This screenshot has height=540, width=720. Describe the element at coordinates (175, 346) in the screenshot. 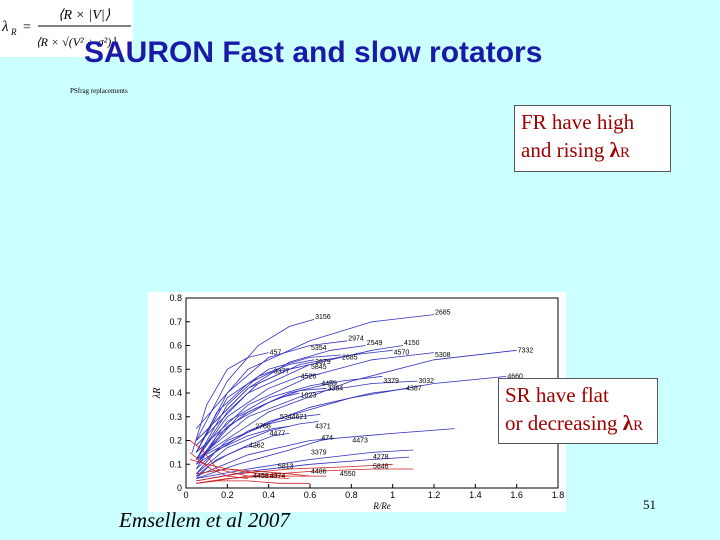

I see `y-tick-label: 0.6` at that location.